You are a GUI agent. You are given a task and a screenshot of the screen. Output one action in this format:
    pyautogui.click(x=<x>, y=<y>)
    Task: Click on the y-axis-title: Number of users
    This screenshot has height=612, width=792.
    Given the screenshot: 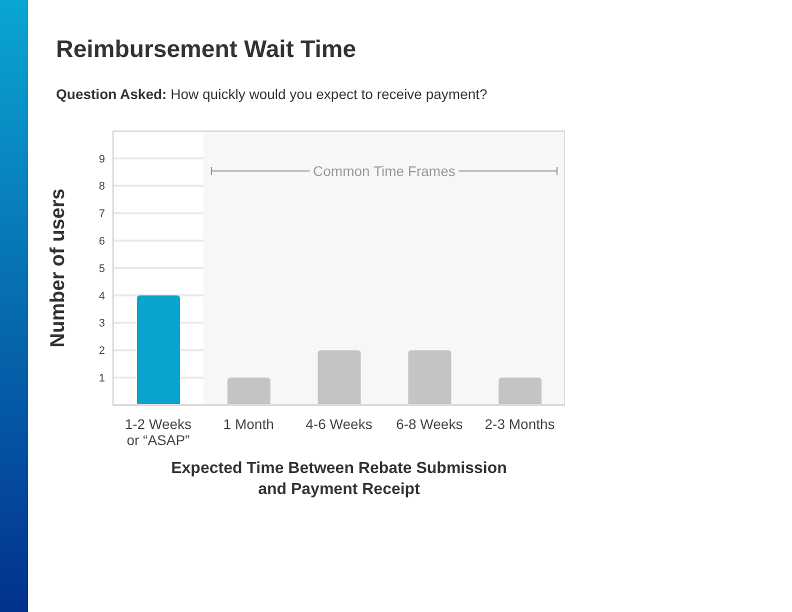 What is the action you would take?
    pyautogui.click(x=58, y=268)
    